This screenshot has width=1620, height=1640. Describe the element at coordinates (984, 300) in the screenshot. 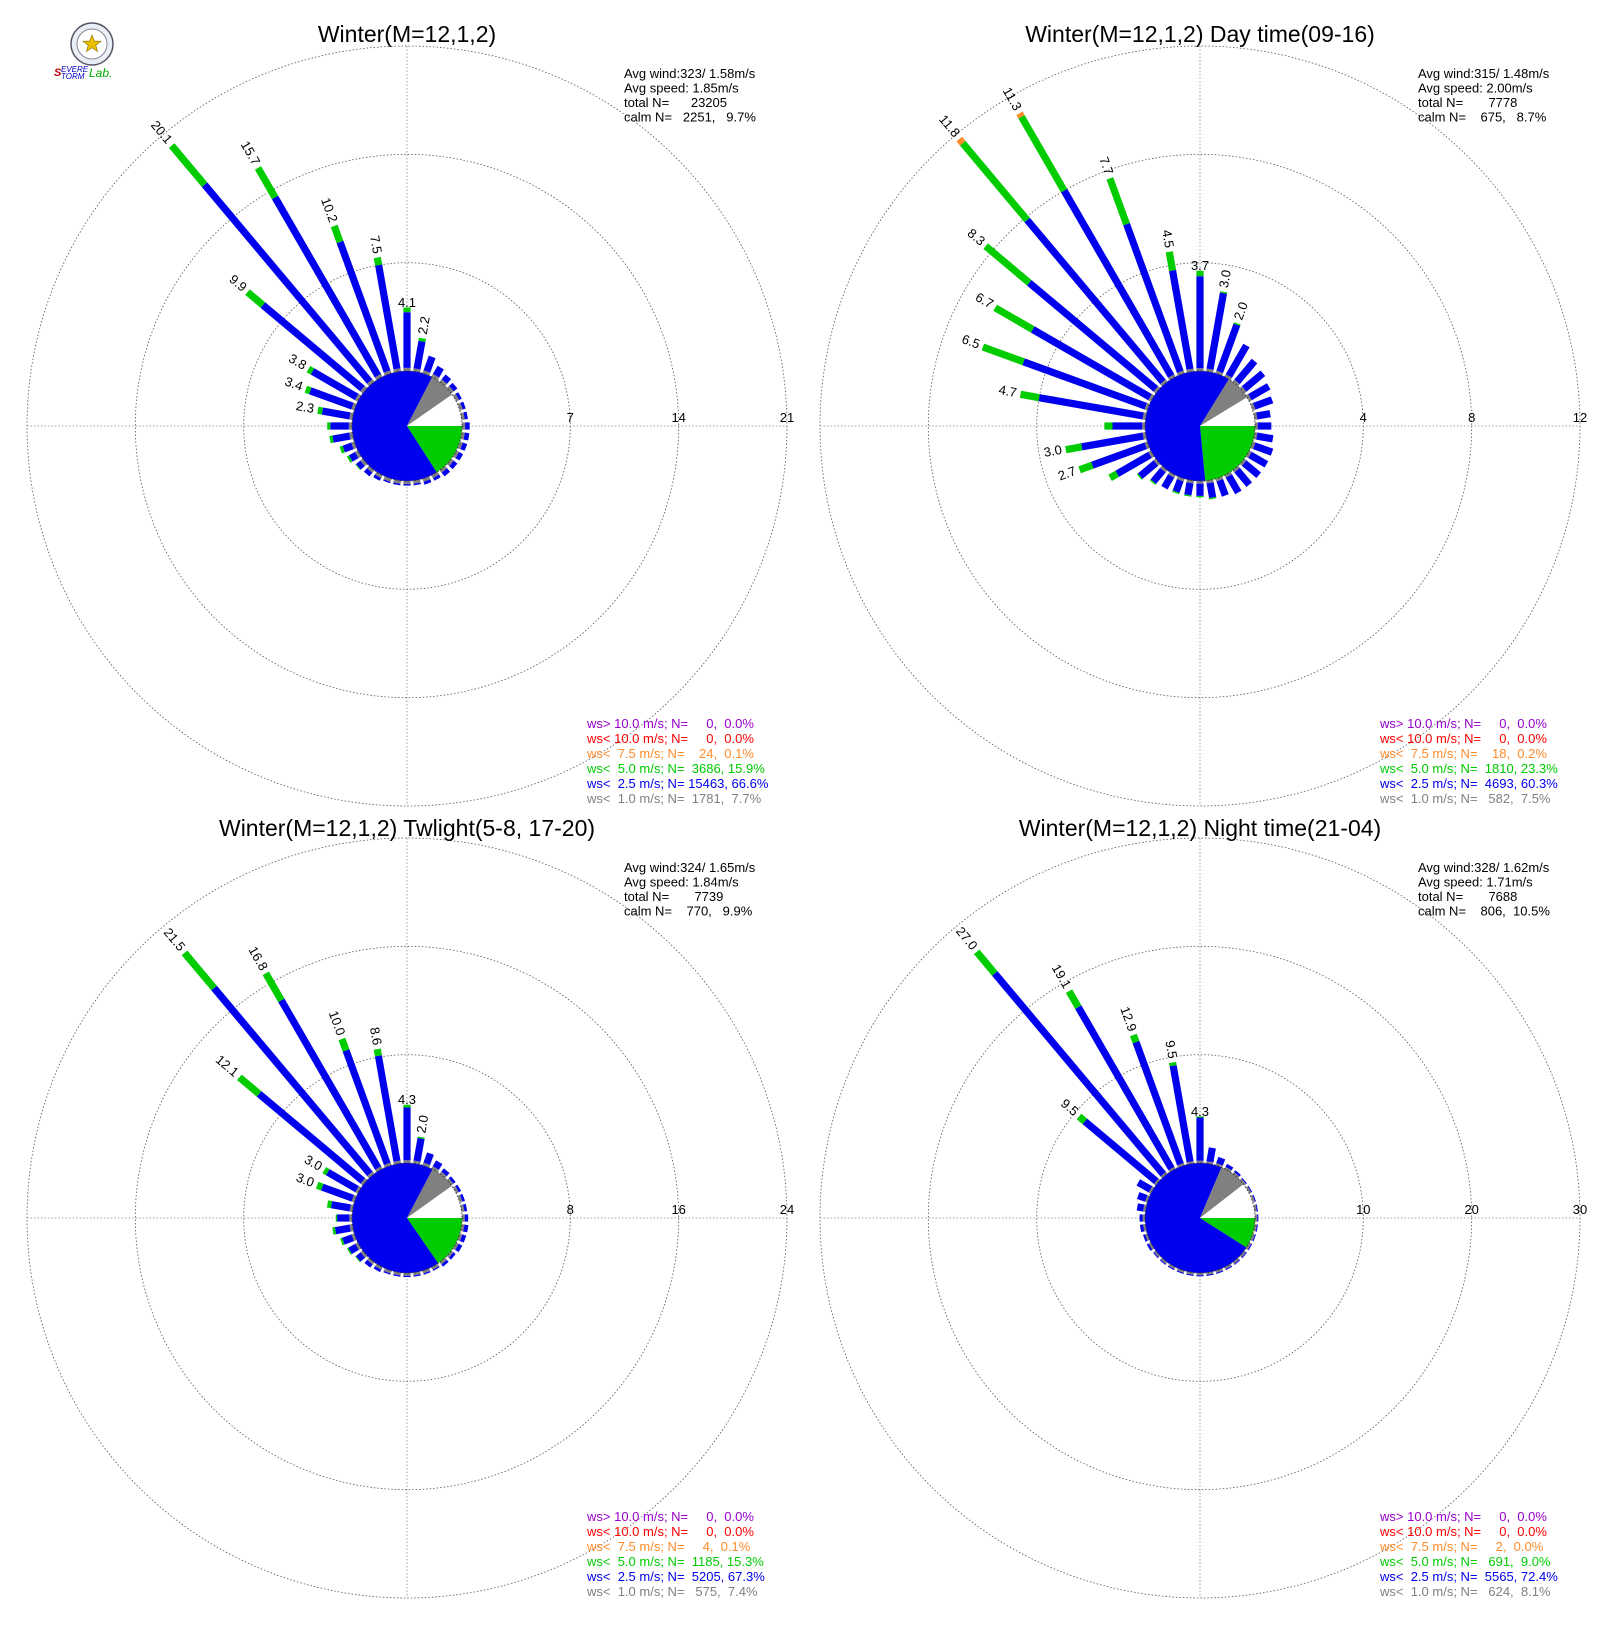

I see `bar-label: 6.7` at that location.